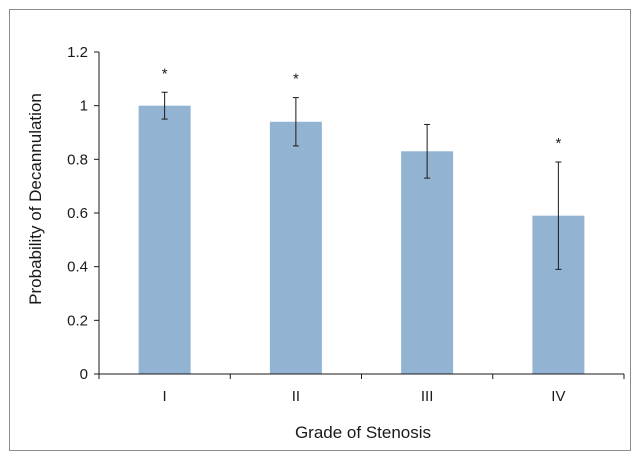 This screenshot has width=642, height=463. I want to click on x-axis-title: Grade of Stenosis, so click(363, 432).